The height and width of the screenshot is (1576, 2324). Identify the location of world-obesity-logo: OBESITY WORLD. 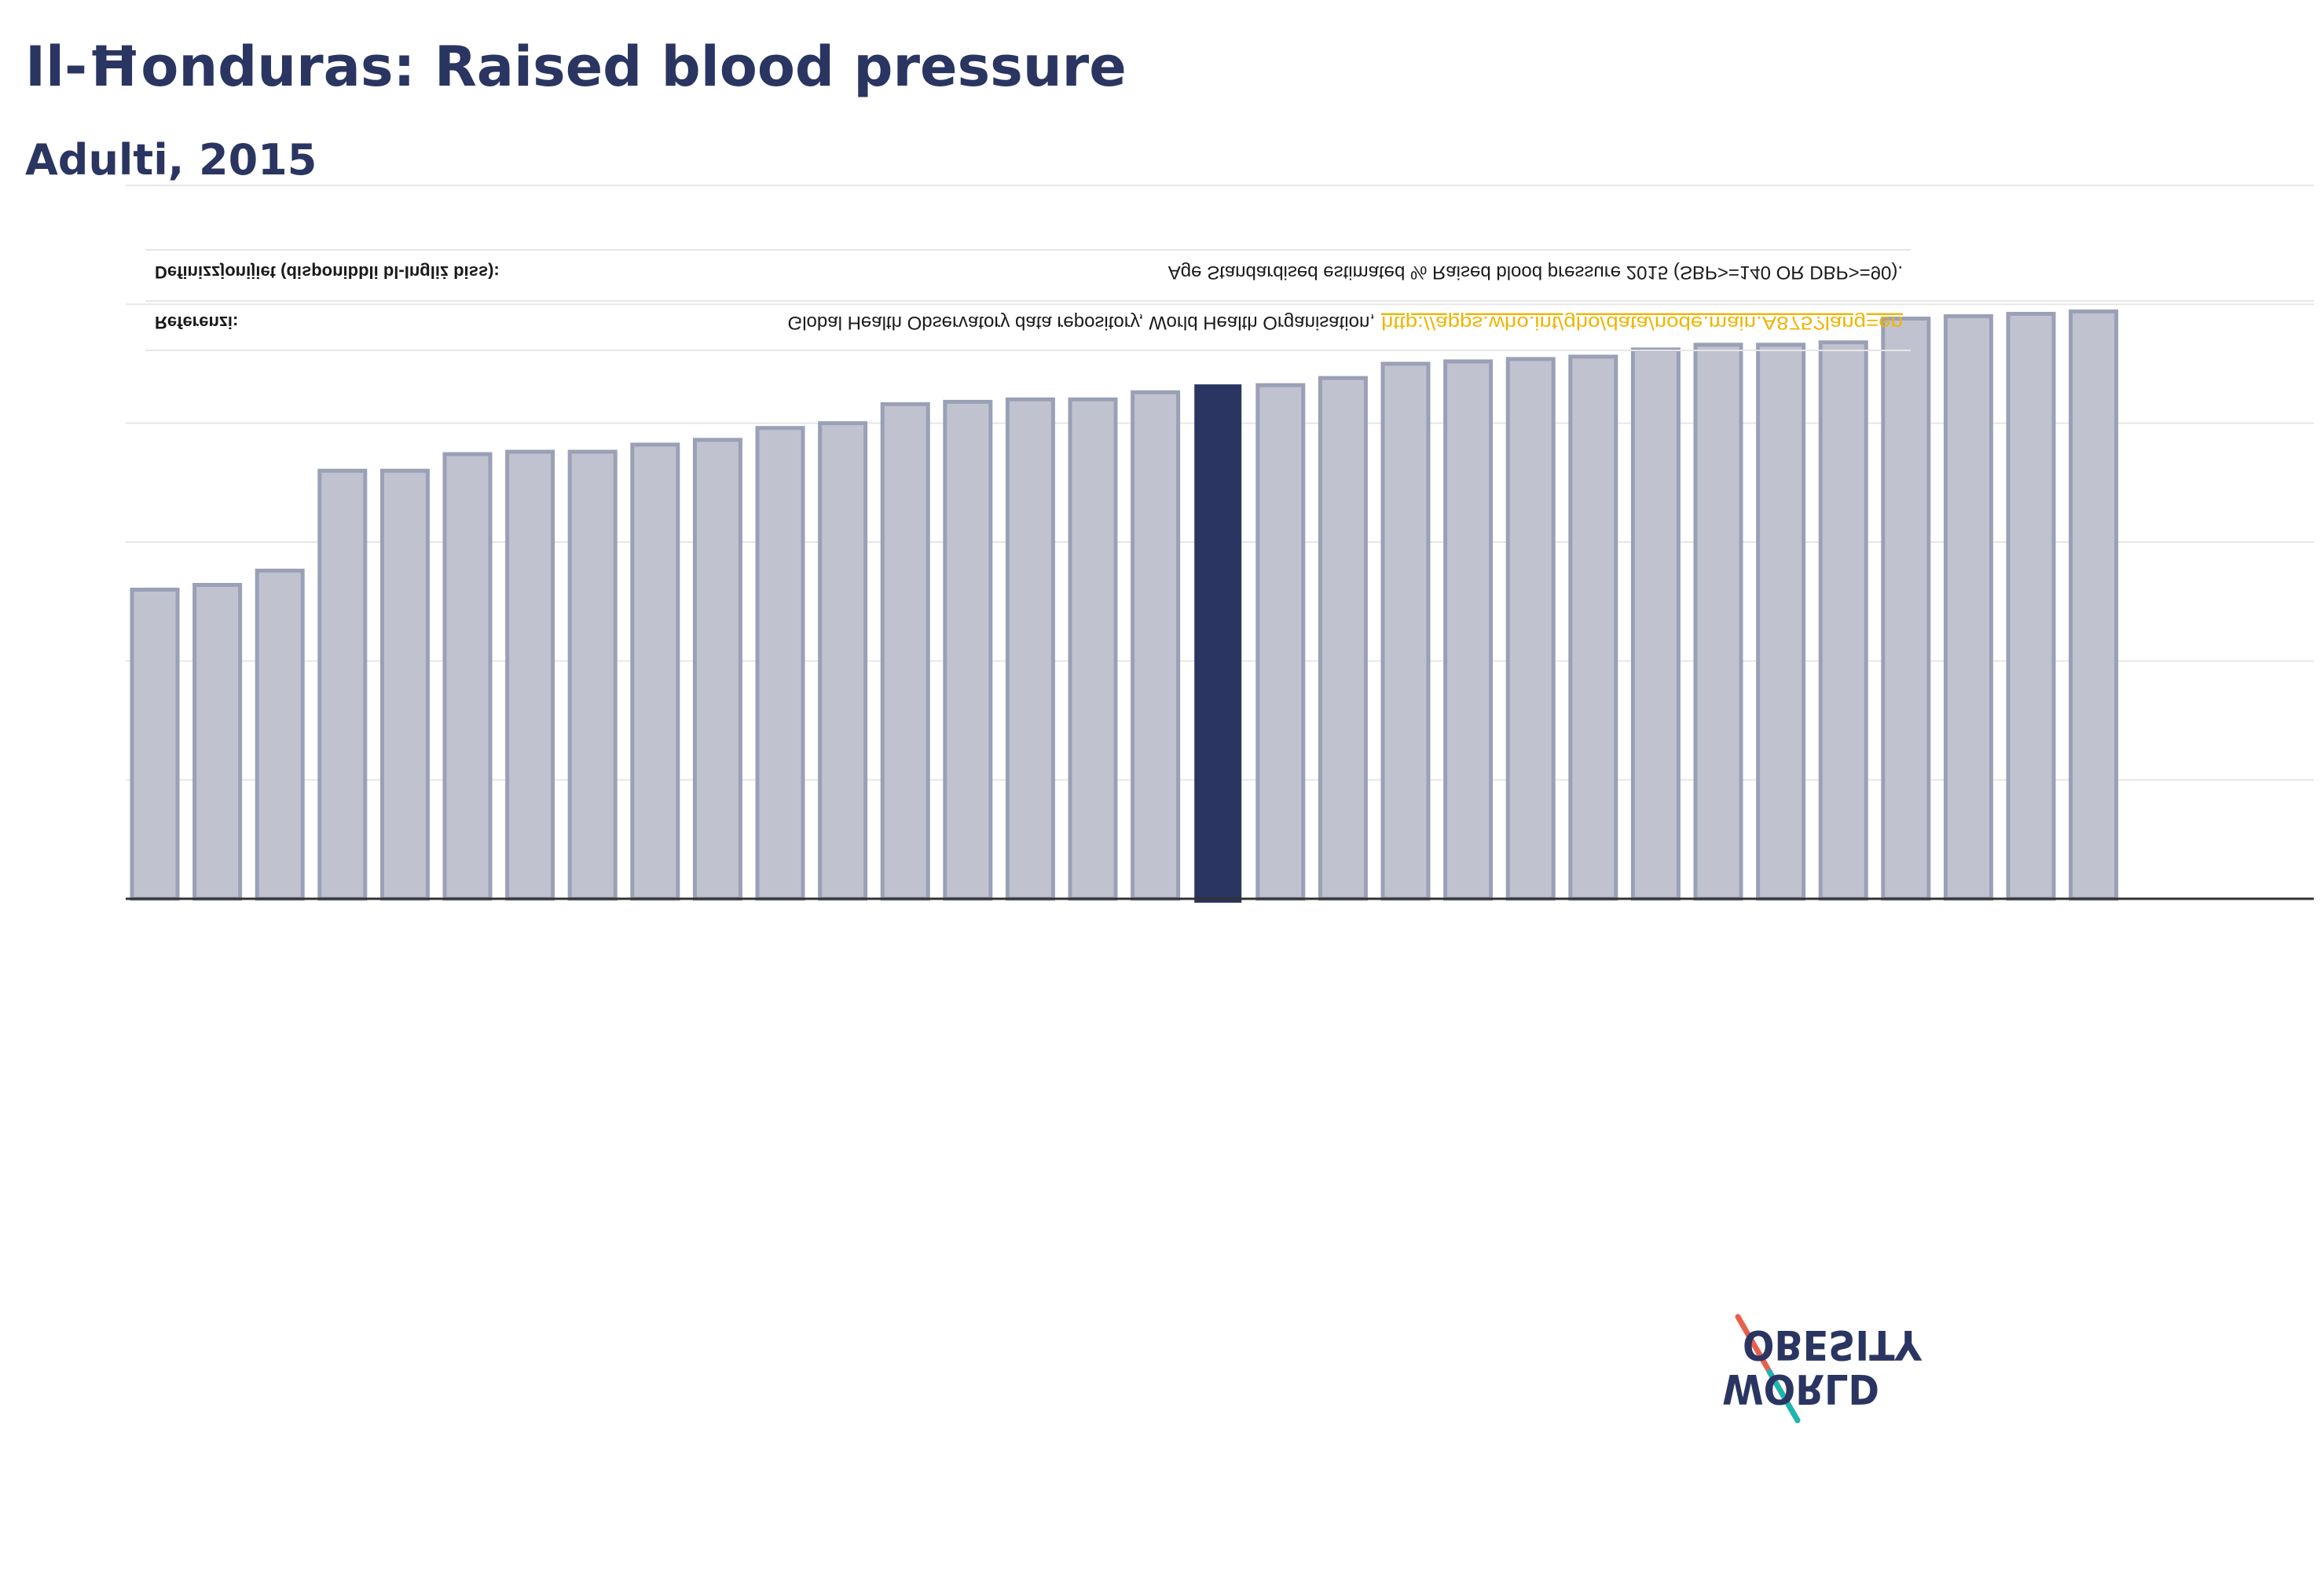
(1823, 1371).